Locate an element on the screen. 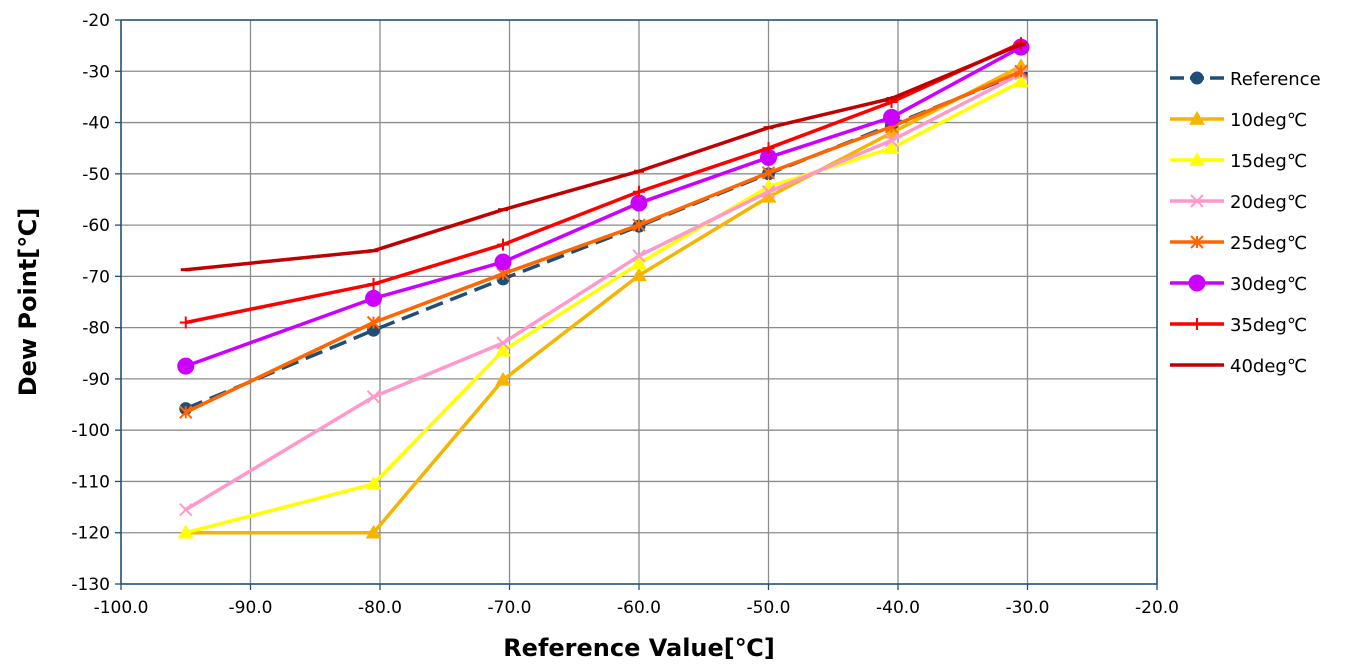 Image resolution: width=1371 pixels, height=672 pixels. y-tick-label: -70 is located at coordinates (96, 277).